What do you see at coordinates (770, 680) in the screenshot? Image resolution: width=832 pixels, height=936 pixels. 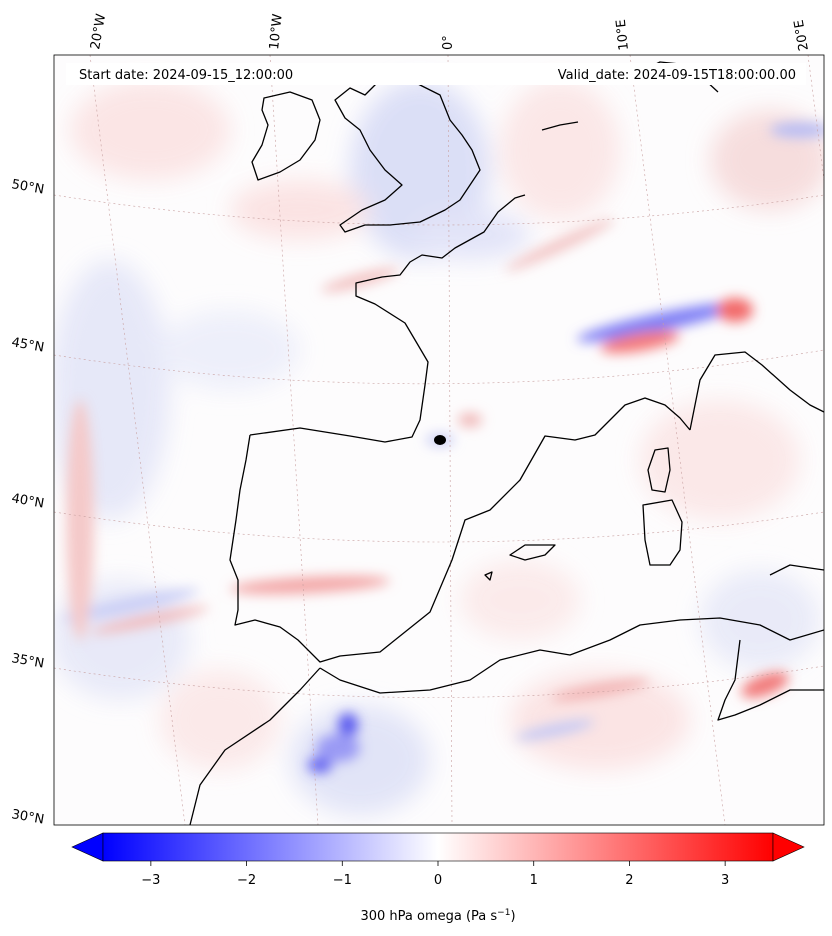 I see `tunisia-coast` at bounding box center [770, 680].